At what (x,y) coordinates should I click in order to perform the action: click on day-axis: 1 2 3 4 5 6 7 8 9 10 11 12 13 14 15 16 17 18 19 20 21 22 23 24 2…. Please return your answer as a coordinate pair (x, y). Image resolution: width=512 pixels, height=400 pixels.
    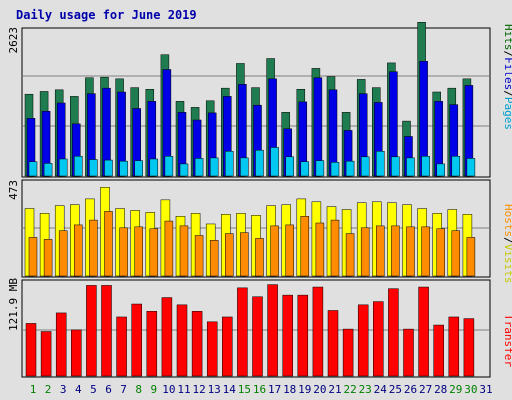
    Looking at the image, I should click on (261, 389).